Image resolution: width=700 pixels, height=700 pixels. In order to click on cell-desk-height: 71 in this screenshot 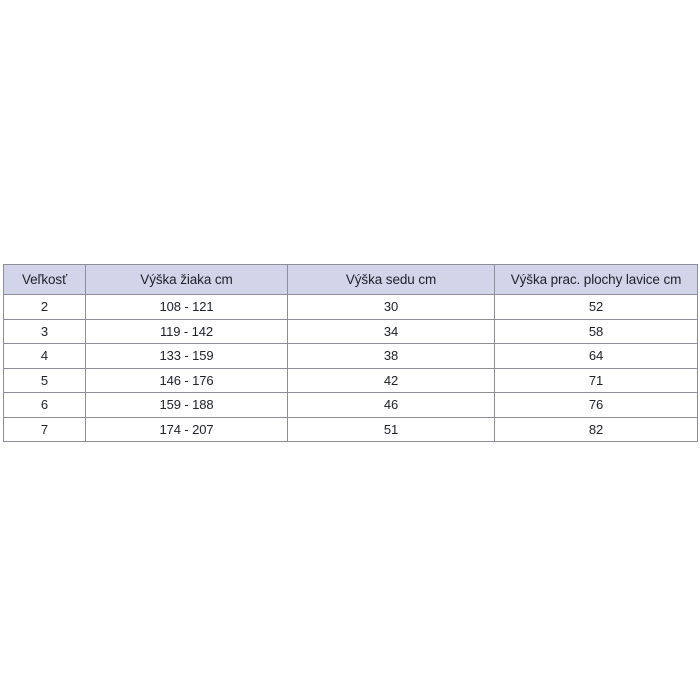, I will do `click(596, 380)`.